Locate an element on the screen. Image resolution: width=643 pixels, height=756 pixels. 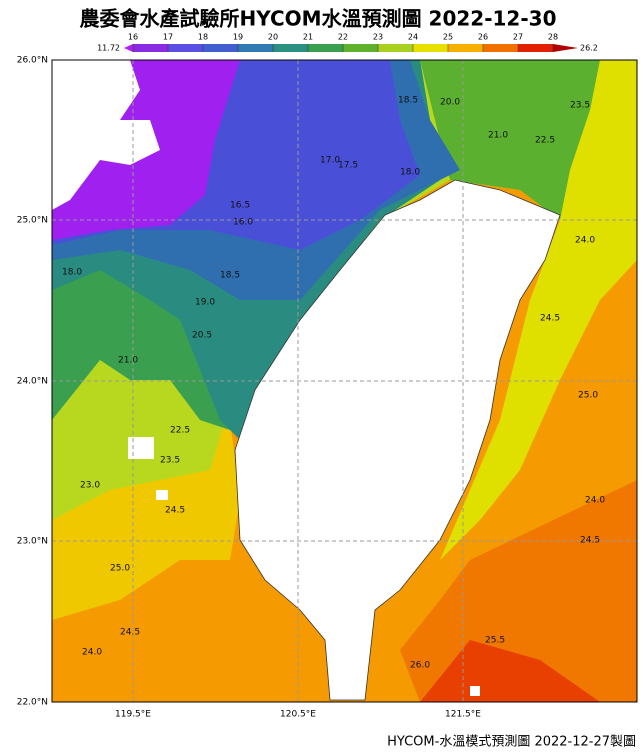
contour-label: 20.0 is located at coordinates (450, 103).